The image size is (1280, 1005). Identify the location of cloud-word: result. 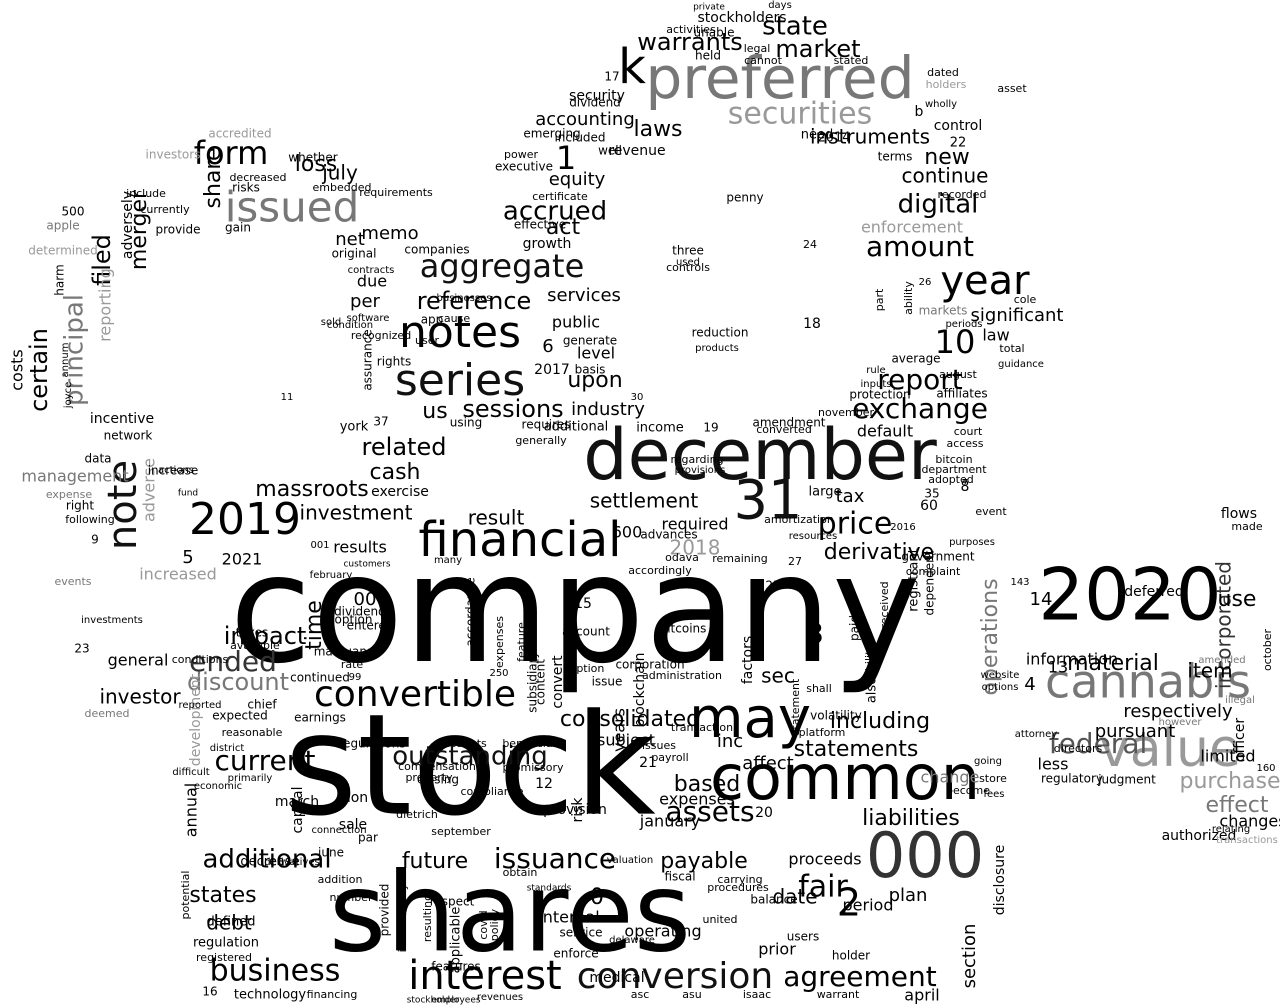
(496, 518).